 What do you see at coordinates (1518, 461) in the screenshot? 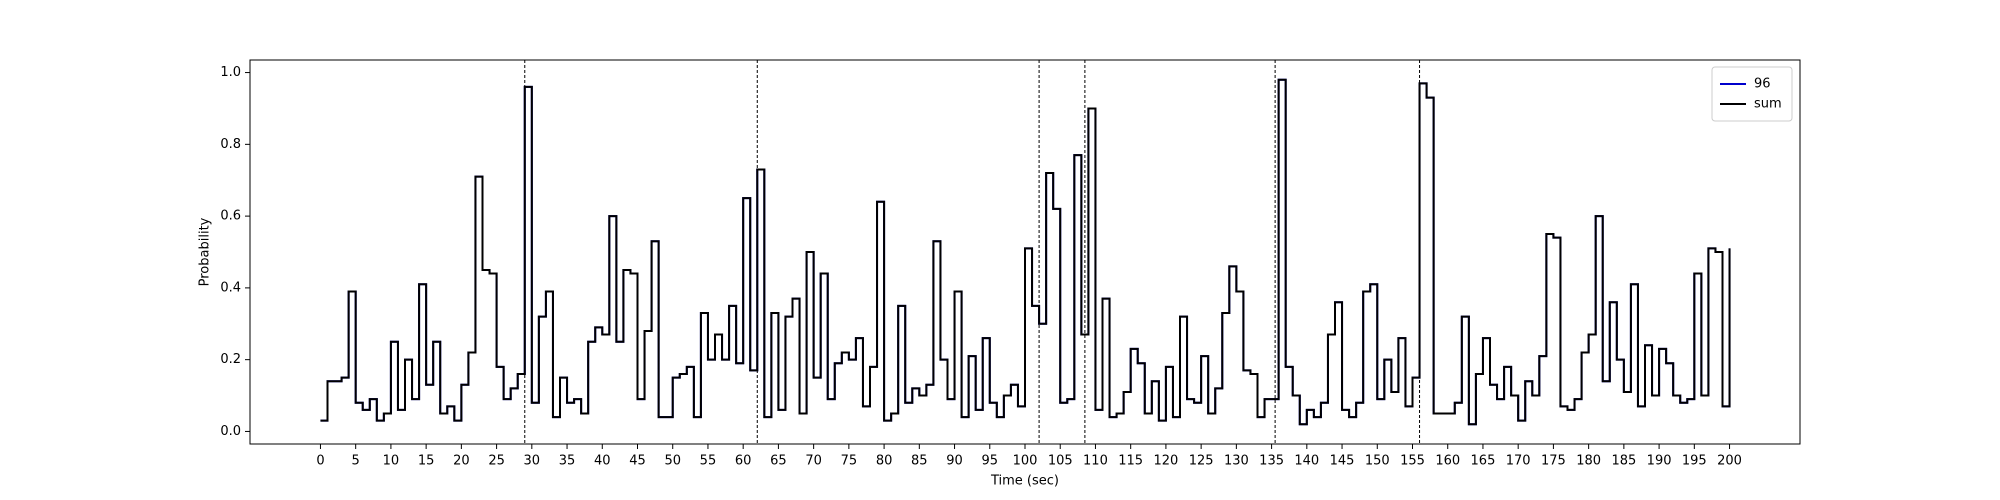
I see `x-tick-label: 170` at bounding box center [1518, 461].